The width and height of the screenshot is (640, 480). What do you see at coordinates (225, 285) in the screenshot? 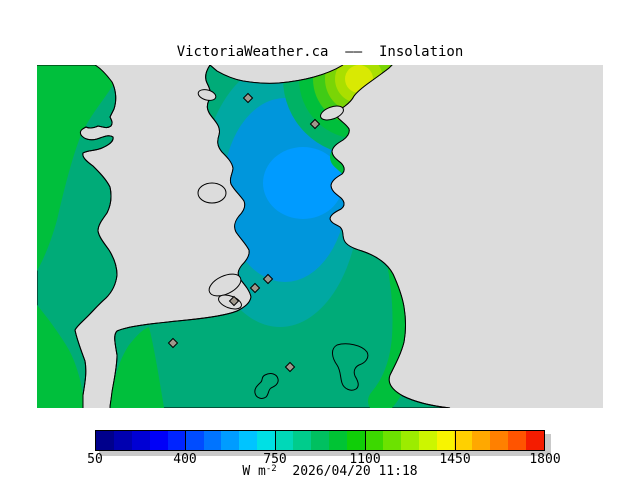
I see `brentwood-bay` at bounding box center [225, 285].